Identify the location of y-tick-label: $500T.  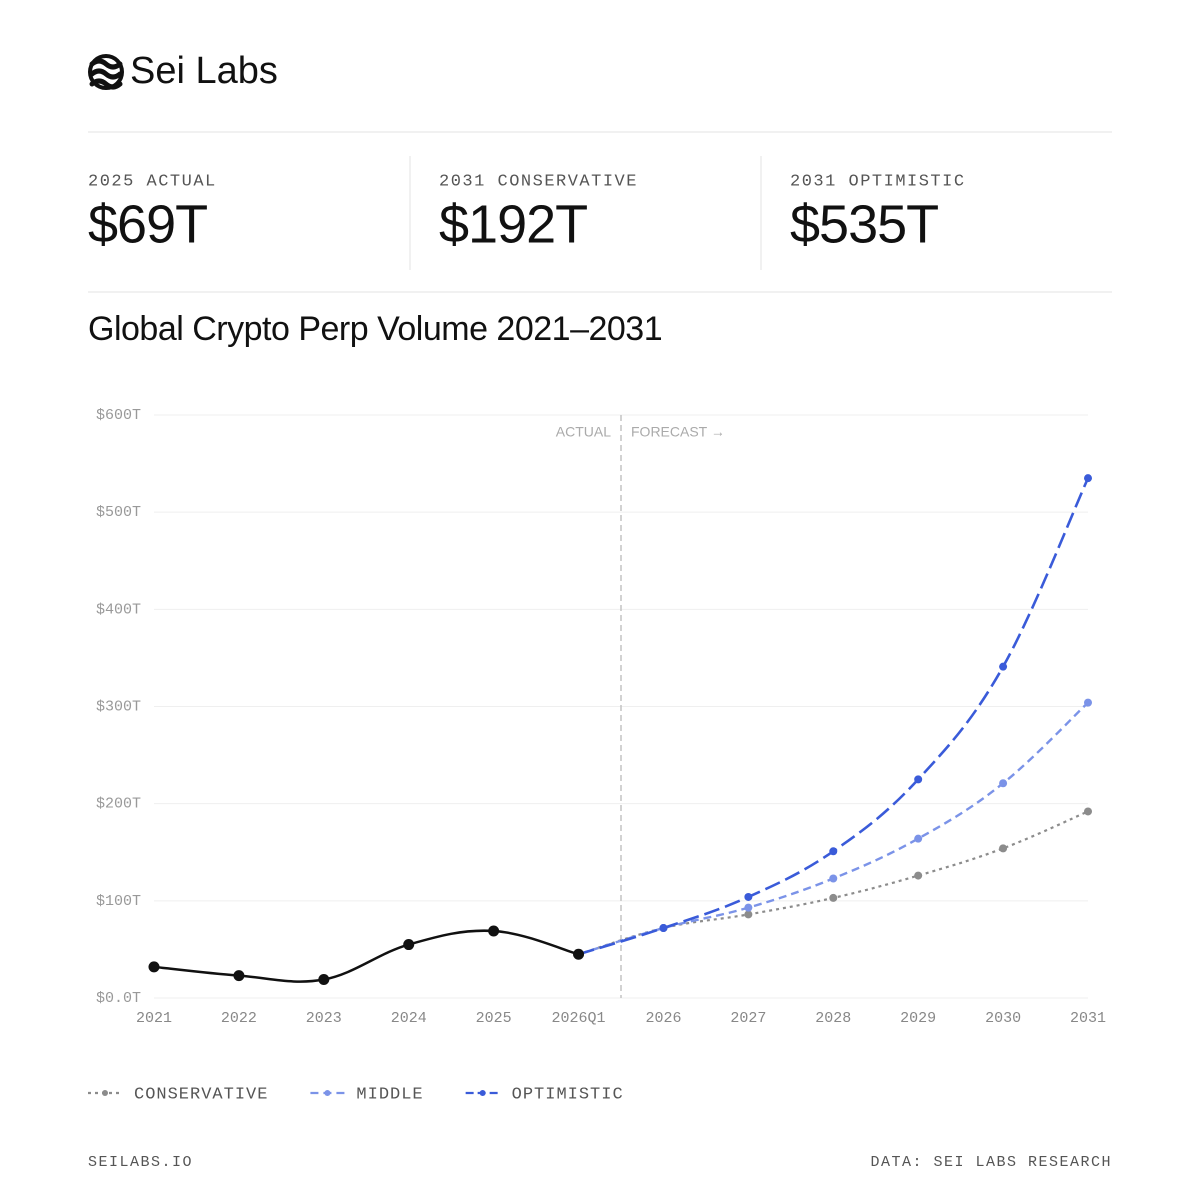
(118, 512).